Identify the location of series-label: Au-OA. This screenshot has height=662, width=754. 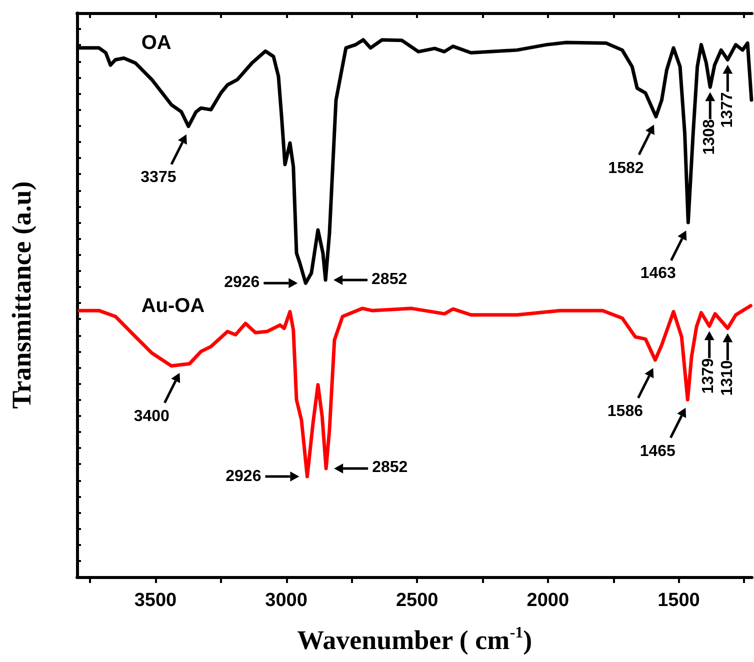
(173, 305).